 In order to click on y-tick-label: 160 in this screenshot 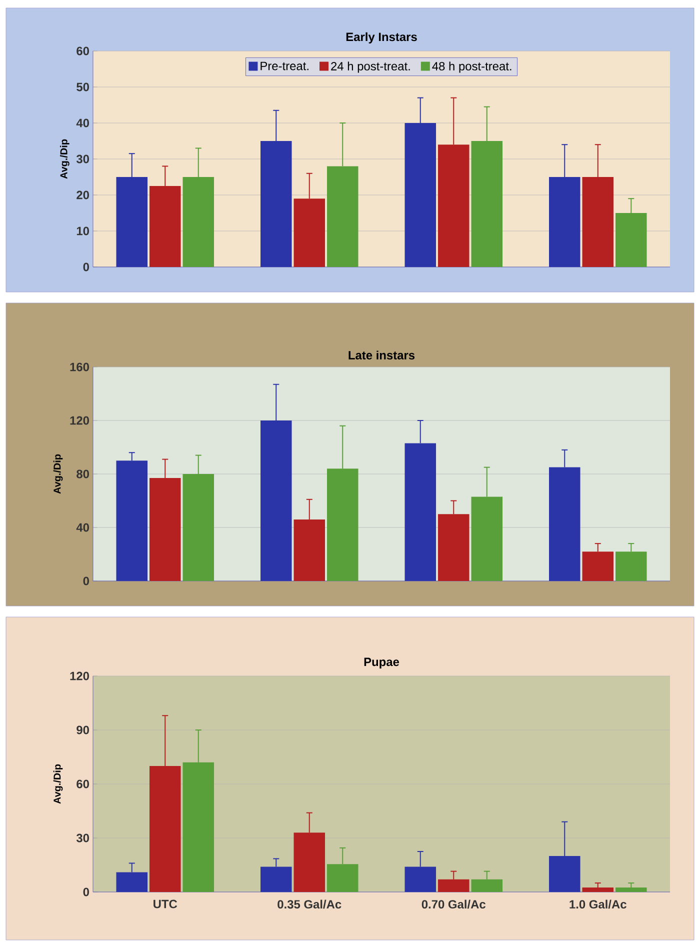, I will do `click(79, 367)`.